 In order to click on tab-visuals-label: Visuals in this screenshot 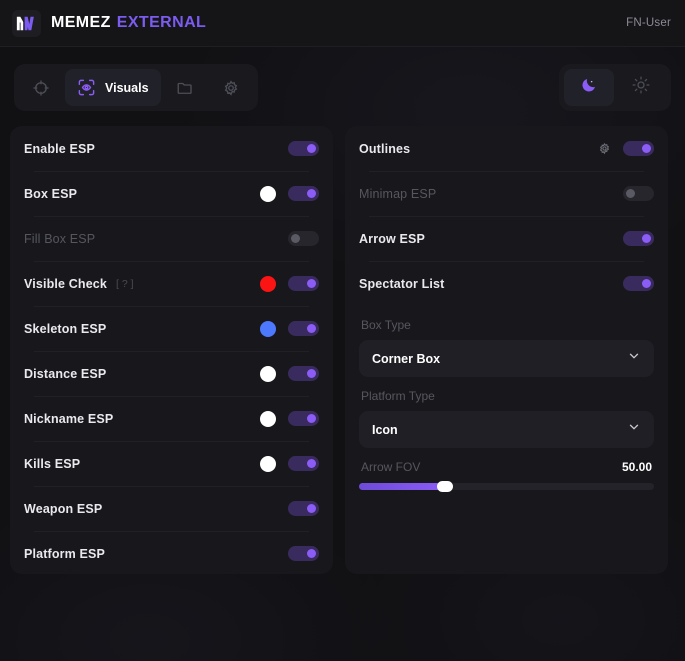, I will do `click(127, 87)`.